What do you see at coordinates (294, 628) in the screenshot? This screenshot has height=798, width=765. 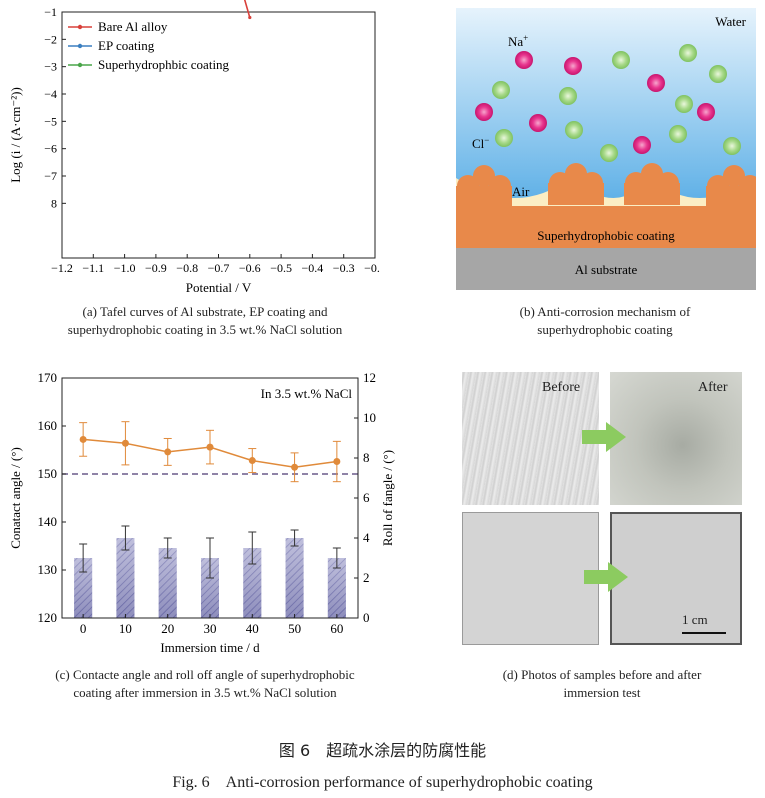 I see `x-axis-tick-label: 50` at bounding box center [294, 628].